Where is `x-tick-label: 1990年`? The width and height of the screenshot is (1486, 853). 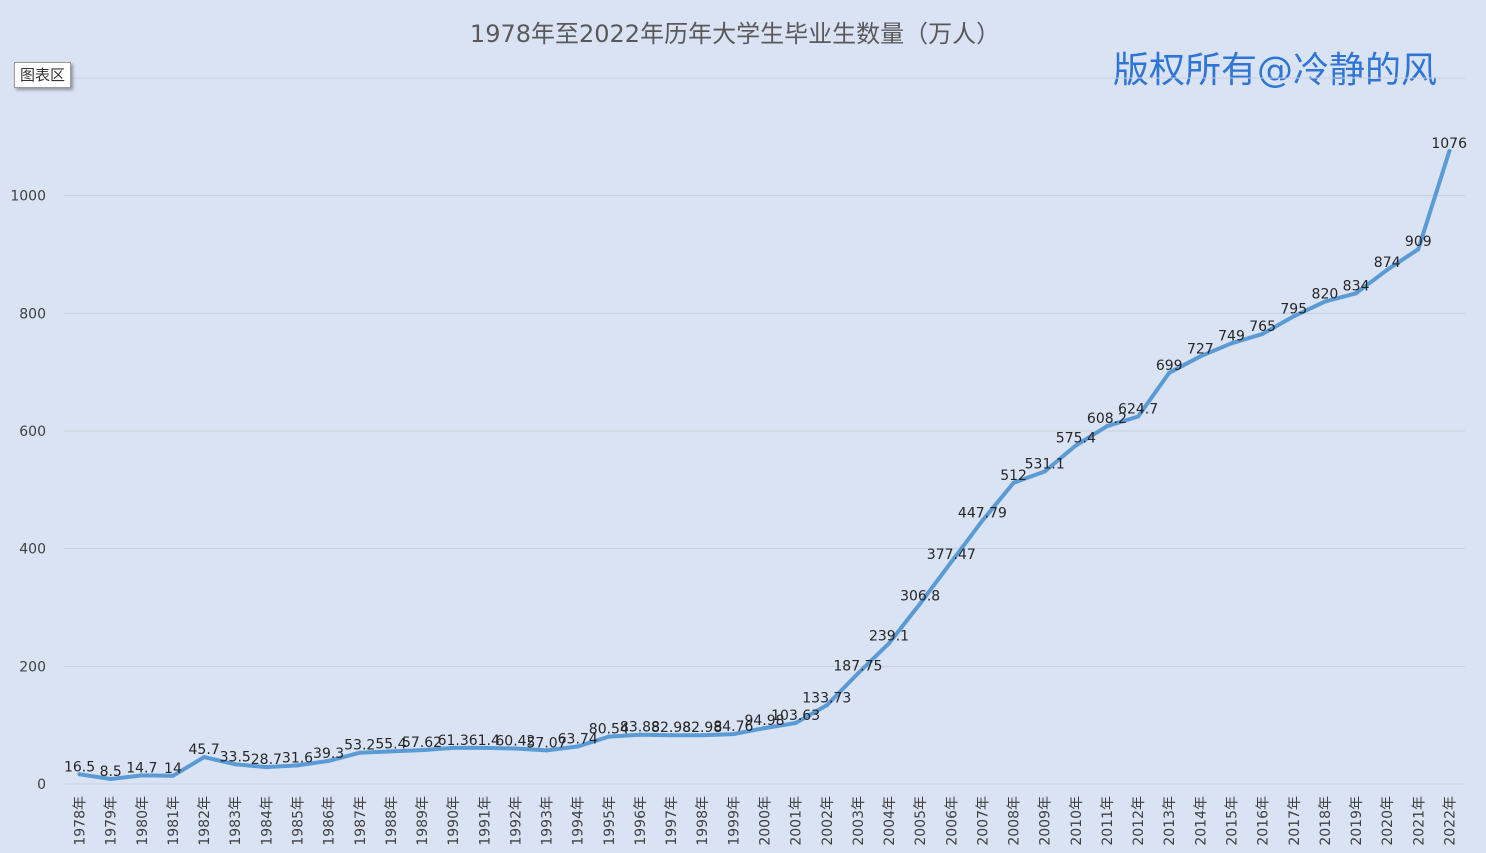
x-tick-label: 1990年 is located at coordinates (454, 821).